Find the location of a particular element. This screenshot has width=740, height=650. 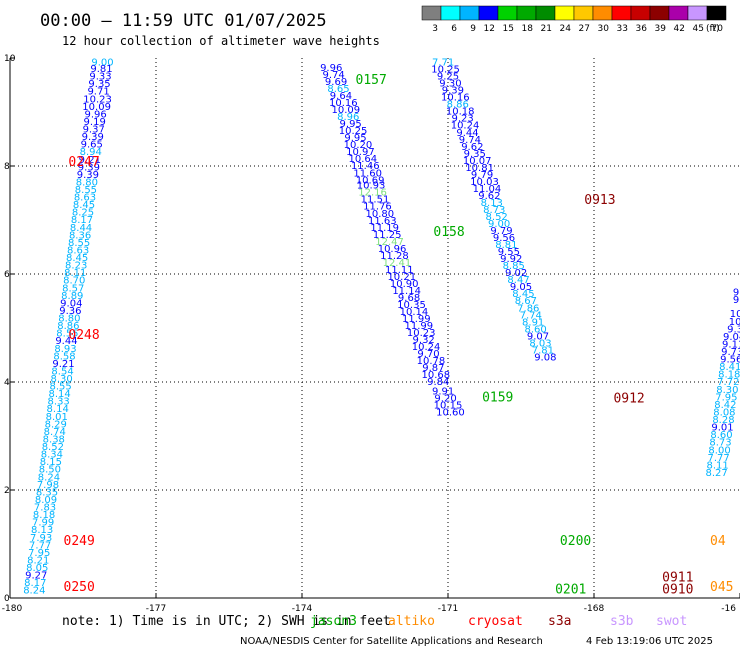

x-tick-label: -16 is located at coordinates (728, 609).